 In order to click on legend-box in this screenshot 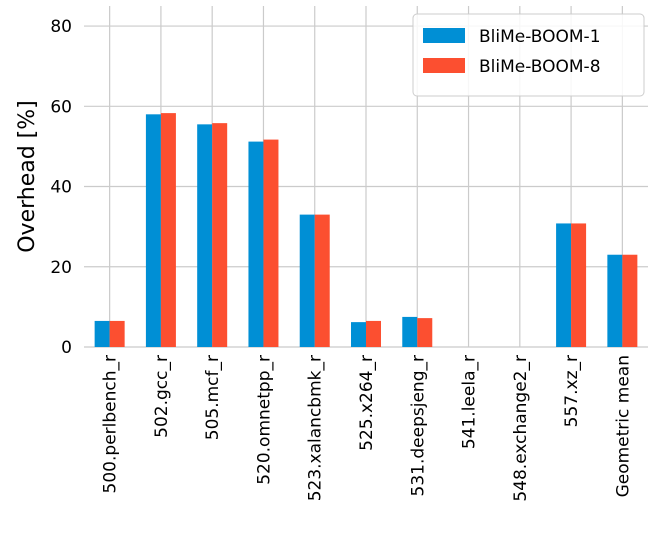, I will do `click(528, 55)`.